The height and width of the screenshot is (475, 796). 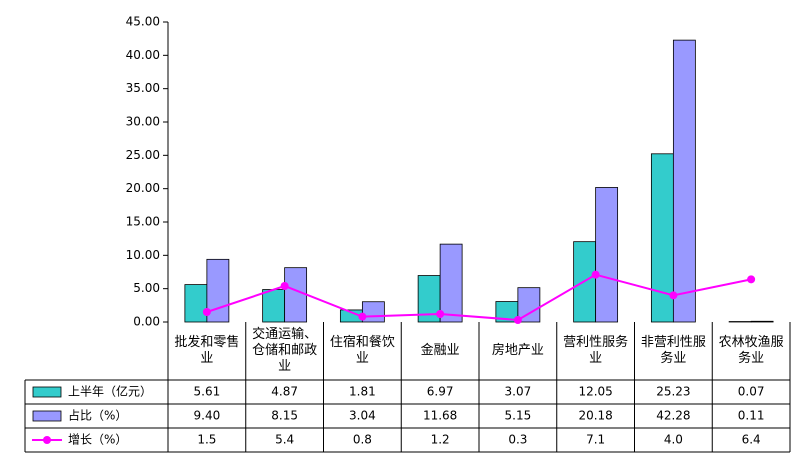 What do you see at coordinates (595, 392) in the screenshot?
I see `table-value: 12.05` at bounding box center [595, 392].